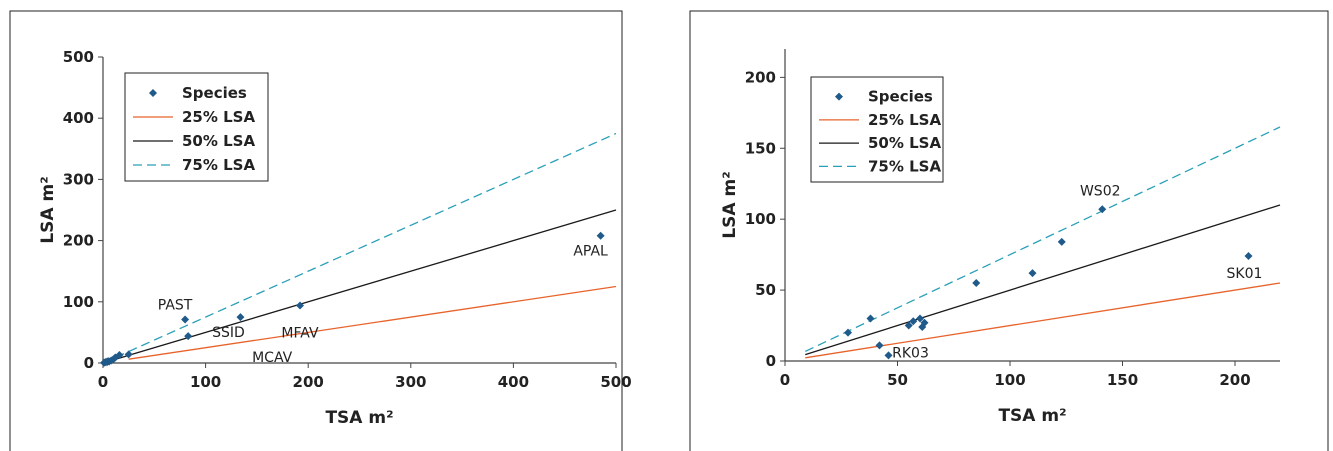 The height and width of the screenshot is (451, 1333). Describe the element at coordinates (897, 380) in the screenshot. I see `x-tick-label: 50` at that location.